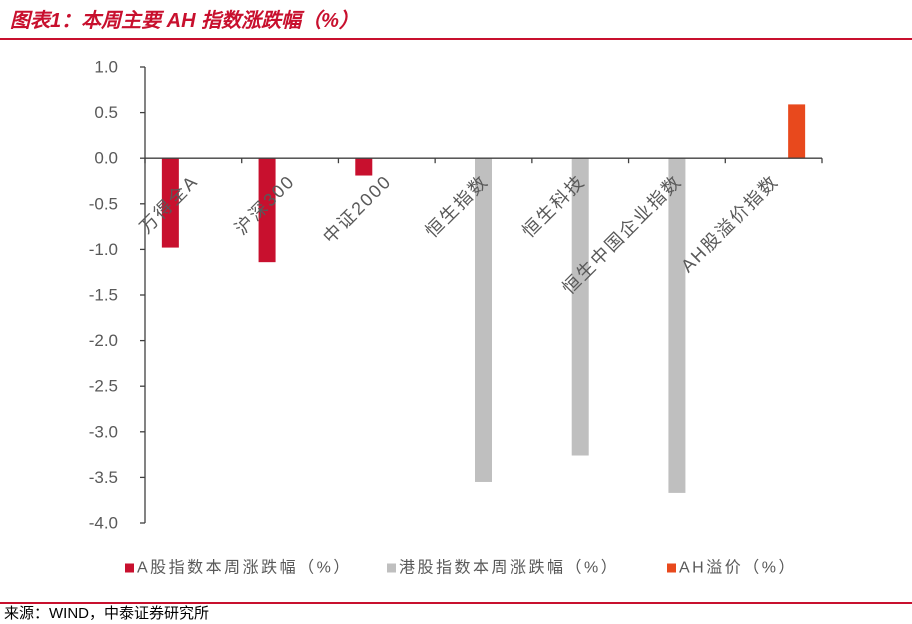  Describe the element at coordinates (103, 386) in the screenshot. I see `y-tick-label: -2.5` at that location.